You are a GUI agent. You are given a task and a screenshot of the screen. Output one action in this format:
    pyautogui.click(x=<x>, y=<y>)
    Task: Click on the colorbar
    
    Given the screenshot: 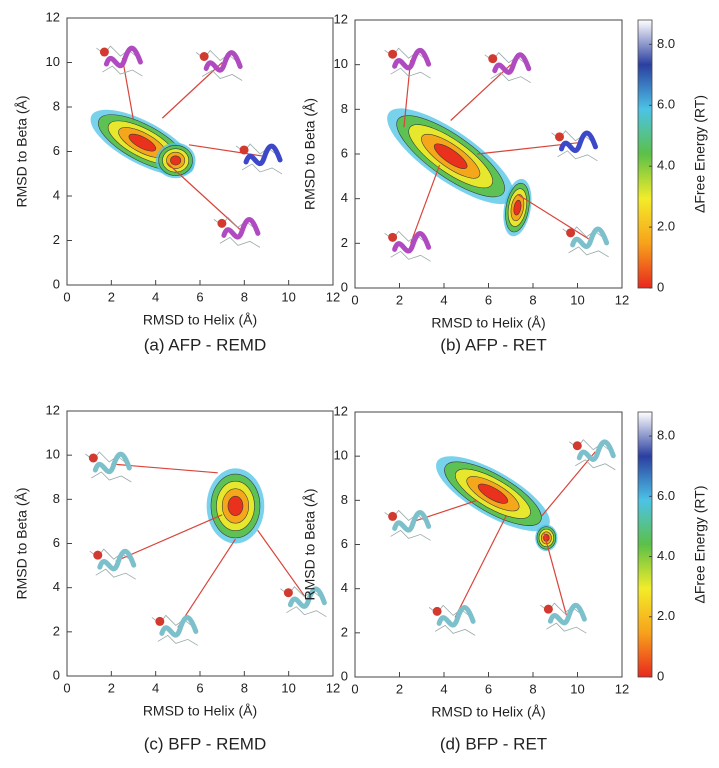 What is the action you would take?
    pyautogui.click(x=645, y=544)
    